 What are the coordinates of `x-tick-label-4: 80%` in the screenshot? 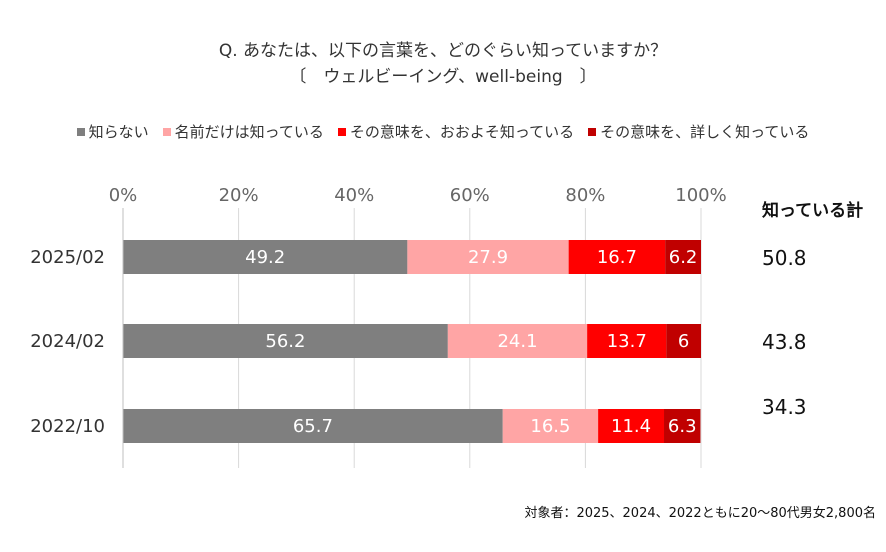 It's located at (585, 195).